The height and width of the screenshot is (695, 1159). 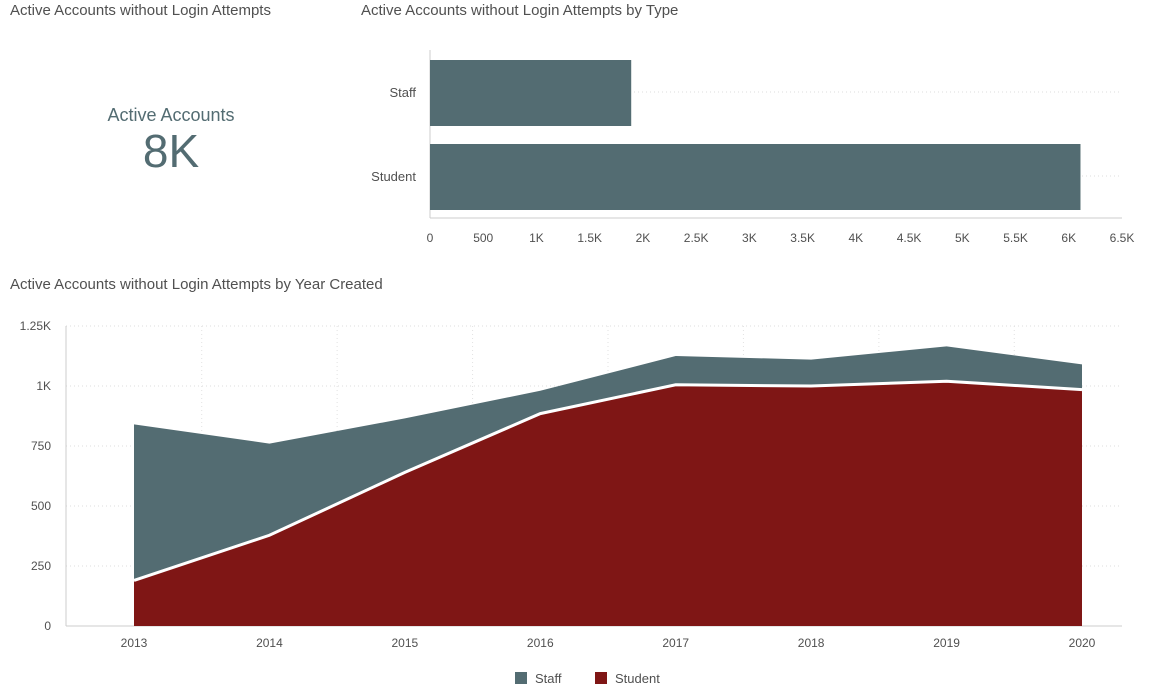 What do you see at coordinates (856, 238) in the screenshot?
I see `bar-x-tick-label: 4K` at bounding box center [856, 238].